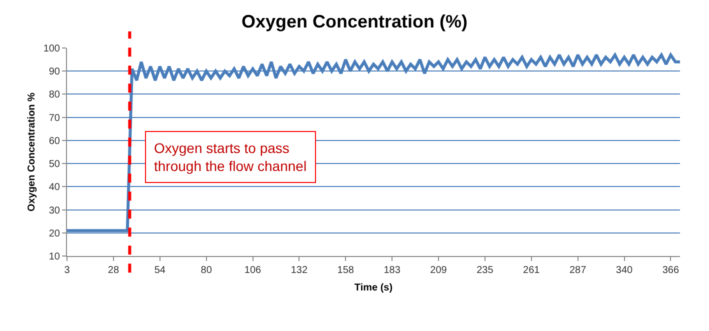 Image resolution: width=709 pixels, height=331 pixels. I want to click on y-tick-label: 90, so click(54, 72).